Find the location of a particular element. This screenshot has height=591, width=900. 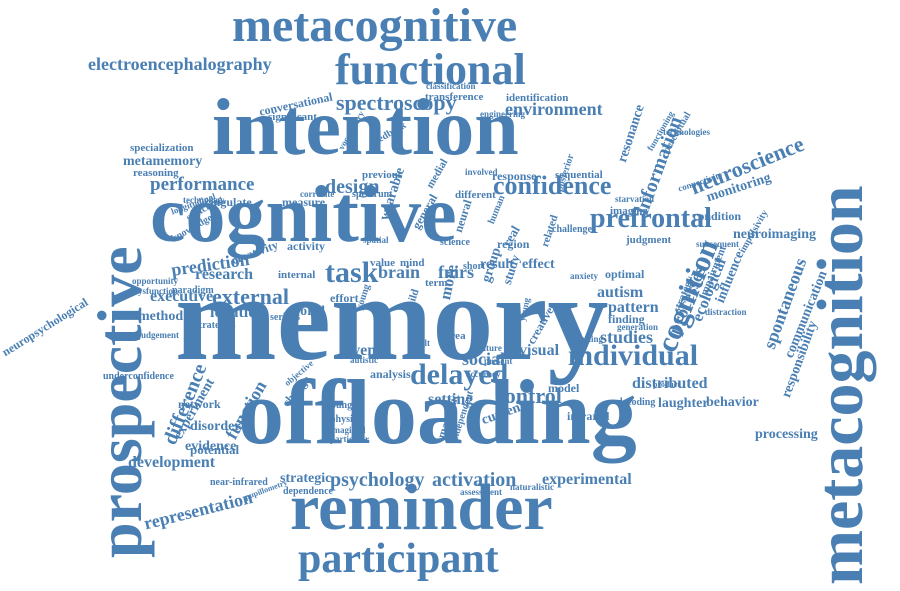

word-method: method is located at coordinates (160, 317).